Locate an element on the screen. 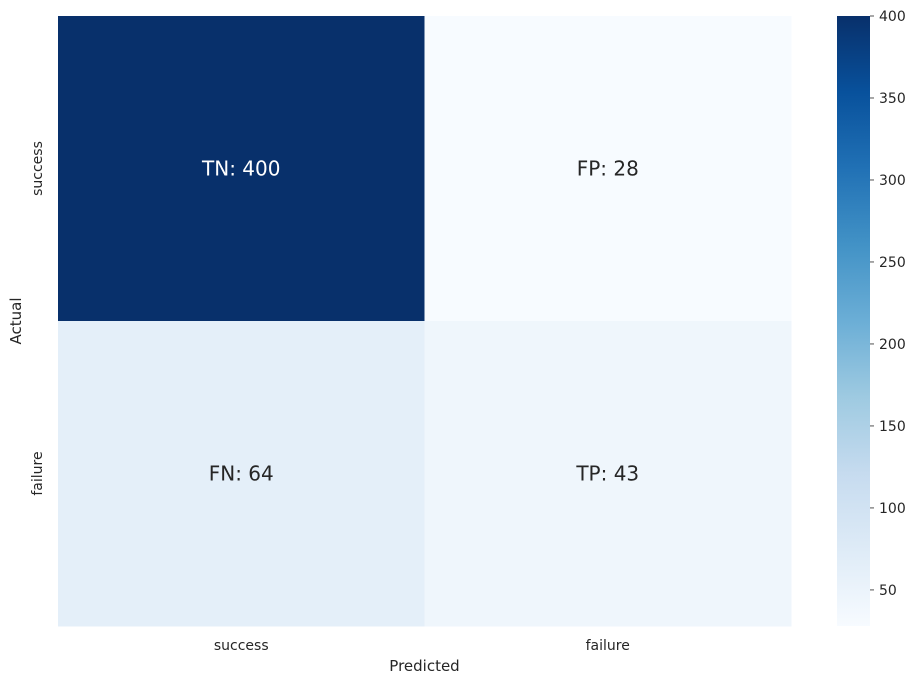  cell-annotation: FP: 28 is located at coordinates (608, 169).